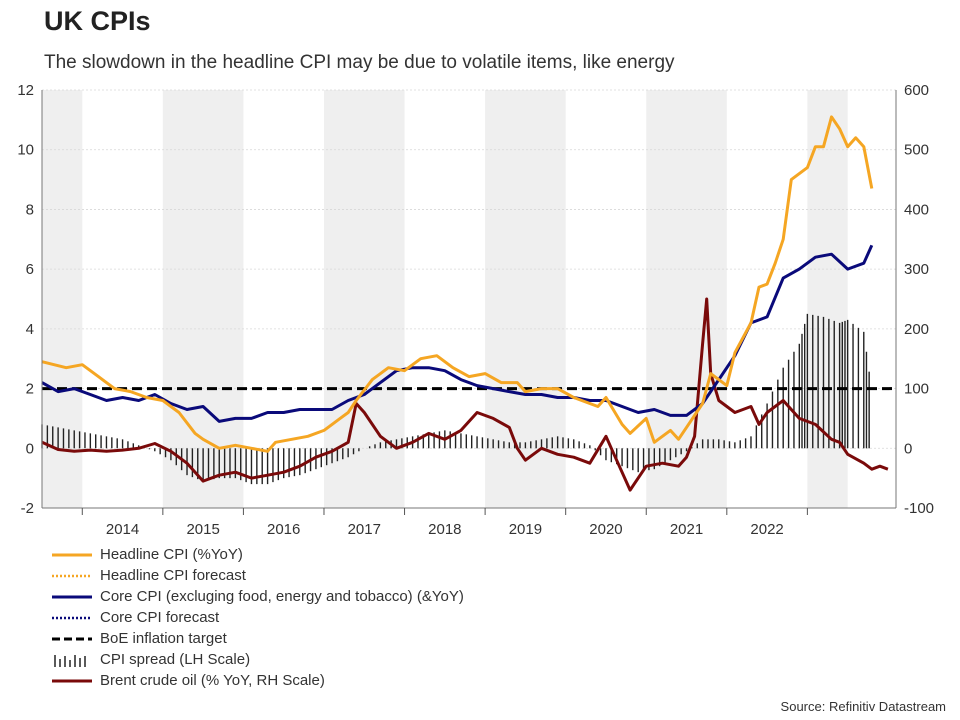  I want to click on left-tick-label: -2, so click(27, 508).